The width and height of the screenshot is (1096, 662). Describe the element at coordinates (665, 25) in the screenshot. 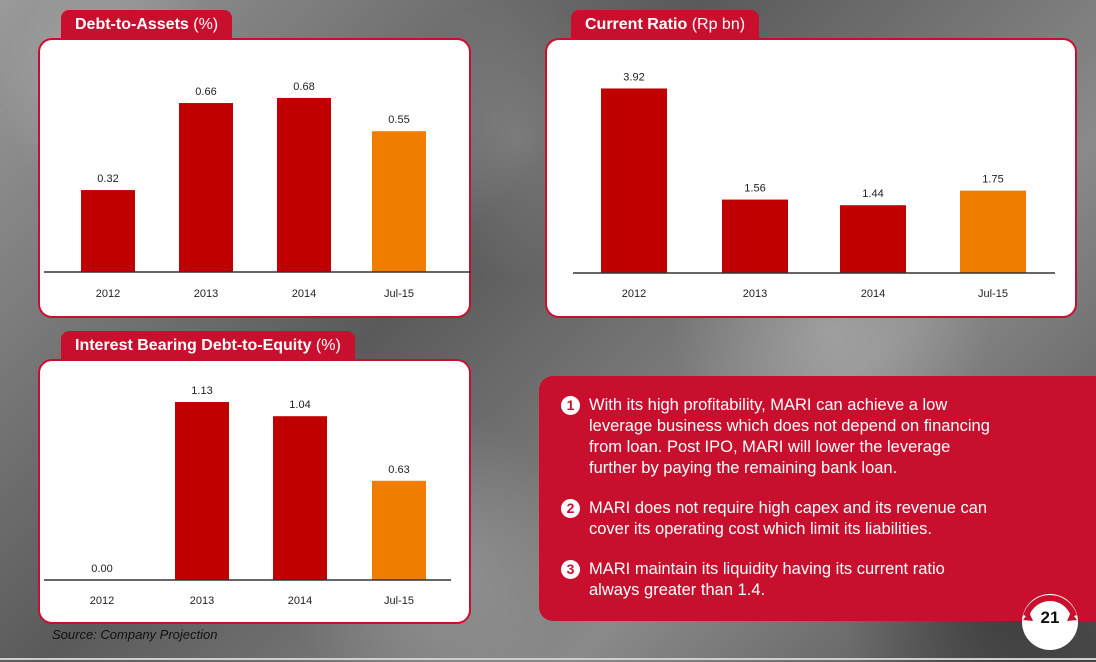

I see `current-ratio-title: Current Ratio (Rp bn)` at that location.